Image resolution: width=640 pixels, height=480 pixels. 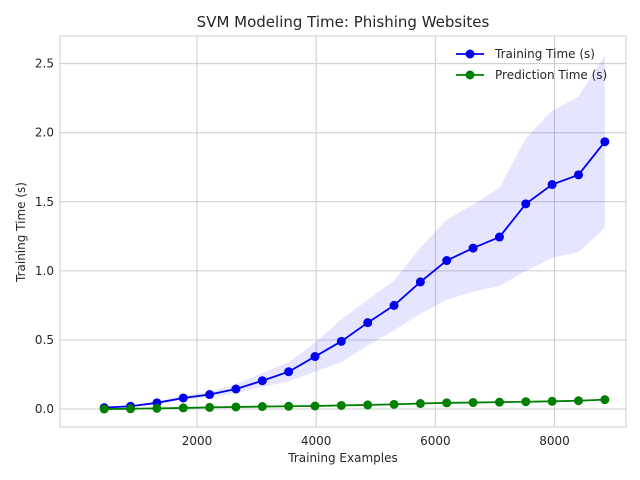 What do you see at coordinates (316, 441) in the screenshot?
I see `x-tick-label: 4000` at bounding box center [316, 441].